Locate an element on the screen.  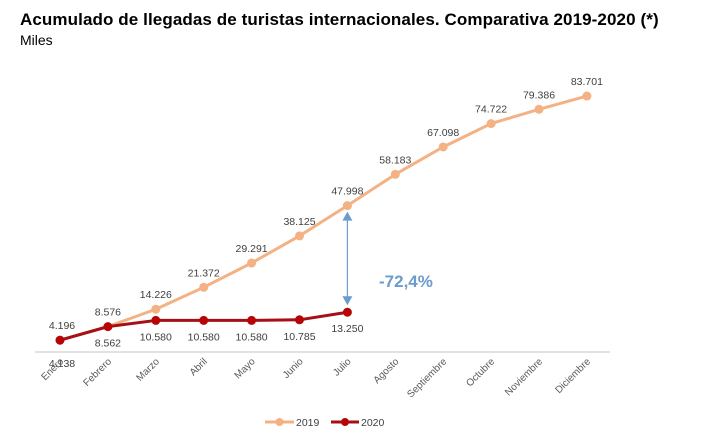
series-2020: 4.138 8.562 10.580 10.580 10.580 10.785 13.250 is located at coordinates (206, 338).